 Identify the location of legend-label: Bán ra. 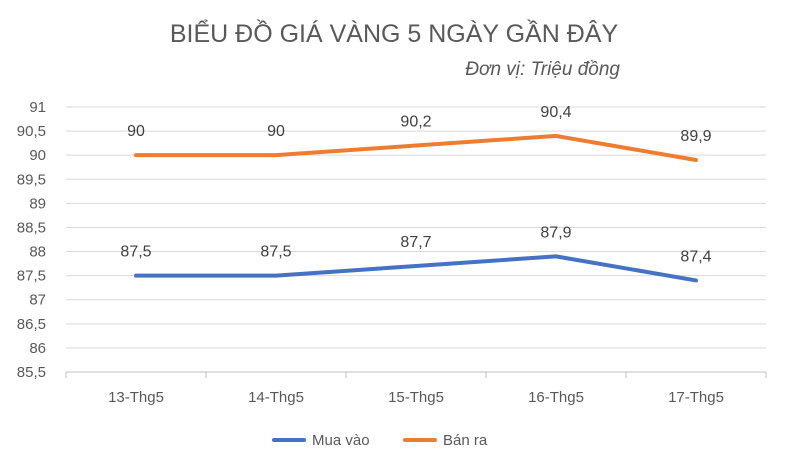
(465, 440).